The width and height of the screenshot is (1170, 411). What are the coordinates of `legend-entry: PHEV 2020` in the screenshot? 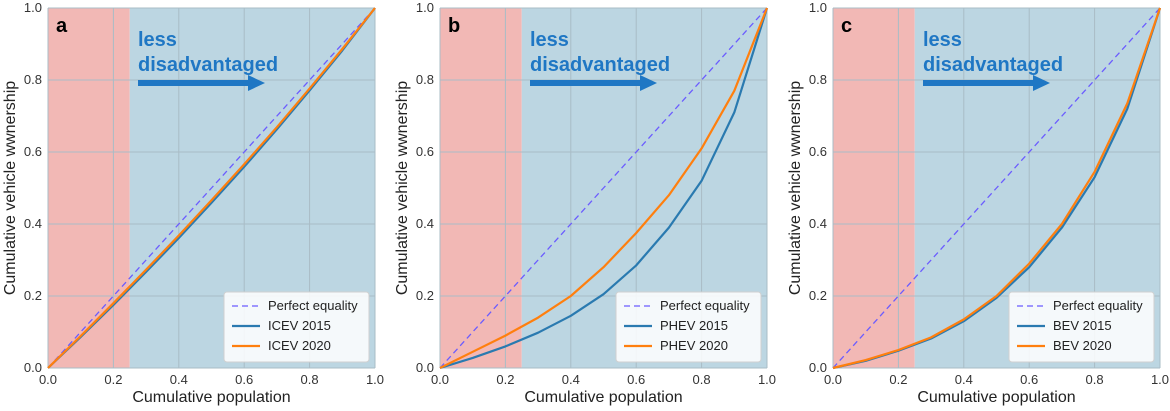 It's located at (694, 345).